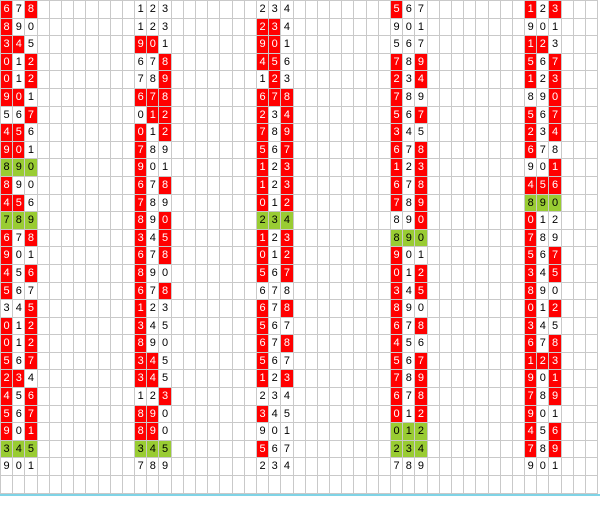 The height and width of the screenshot is (514, 600). Describe the element at coordinates (275, 344) in the screenshot. I see `digit-cell: 7` at that location.